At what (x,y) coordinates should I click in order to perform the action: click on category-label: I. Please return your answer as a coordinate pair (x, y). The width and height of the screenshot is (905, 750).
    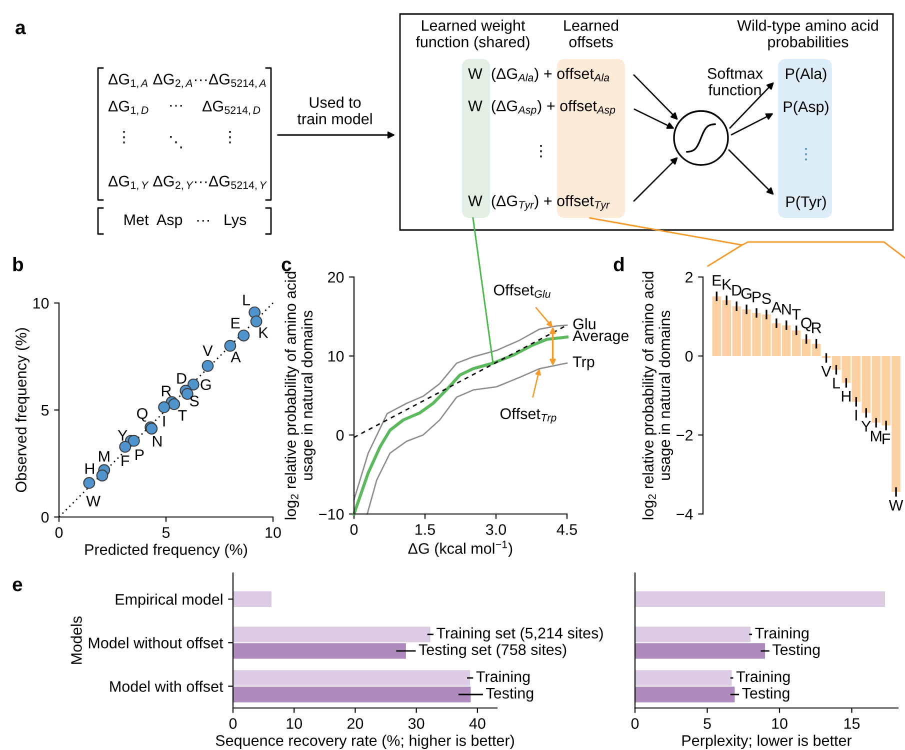
    Looking at the image, I should click on (856, 415).